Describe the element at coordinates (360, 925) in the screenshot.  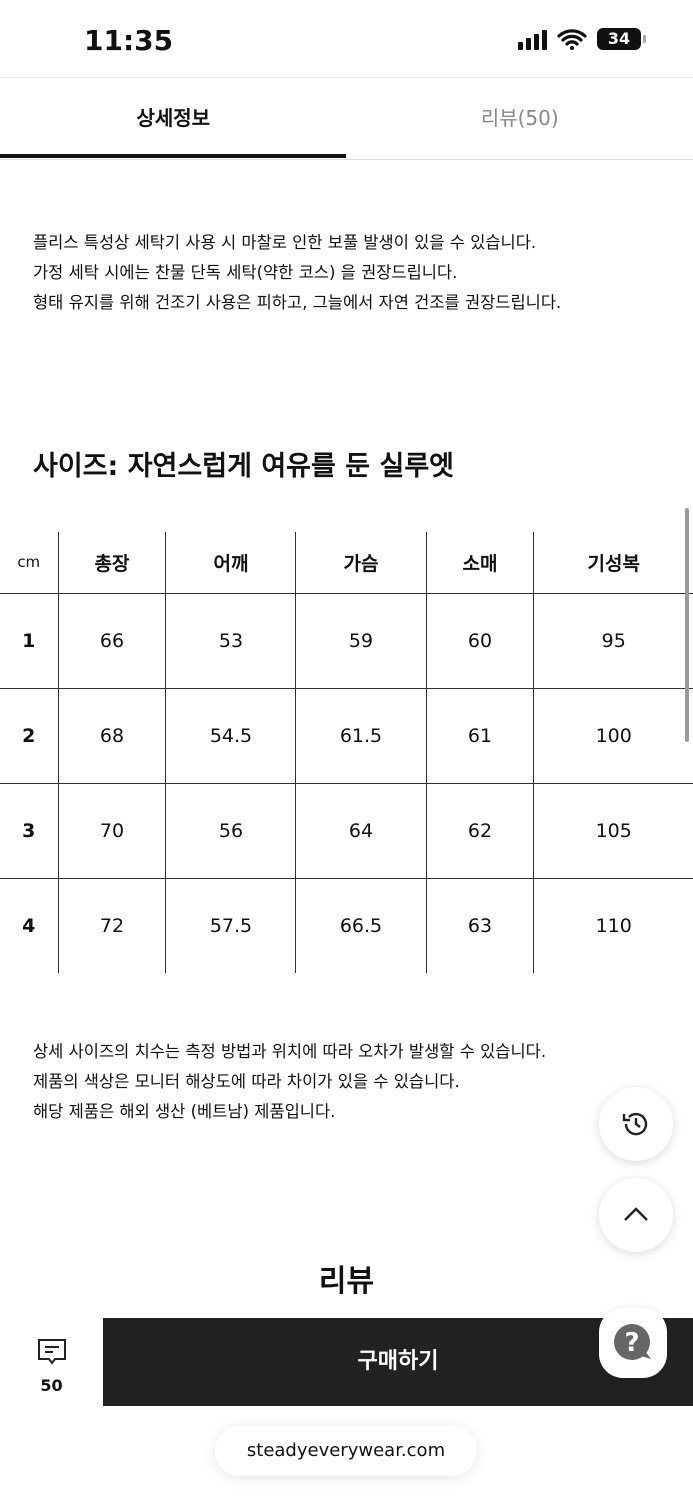
I see `cell: 66.5` at that location.